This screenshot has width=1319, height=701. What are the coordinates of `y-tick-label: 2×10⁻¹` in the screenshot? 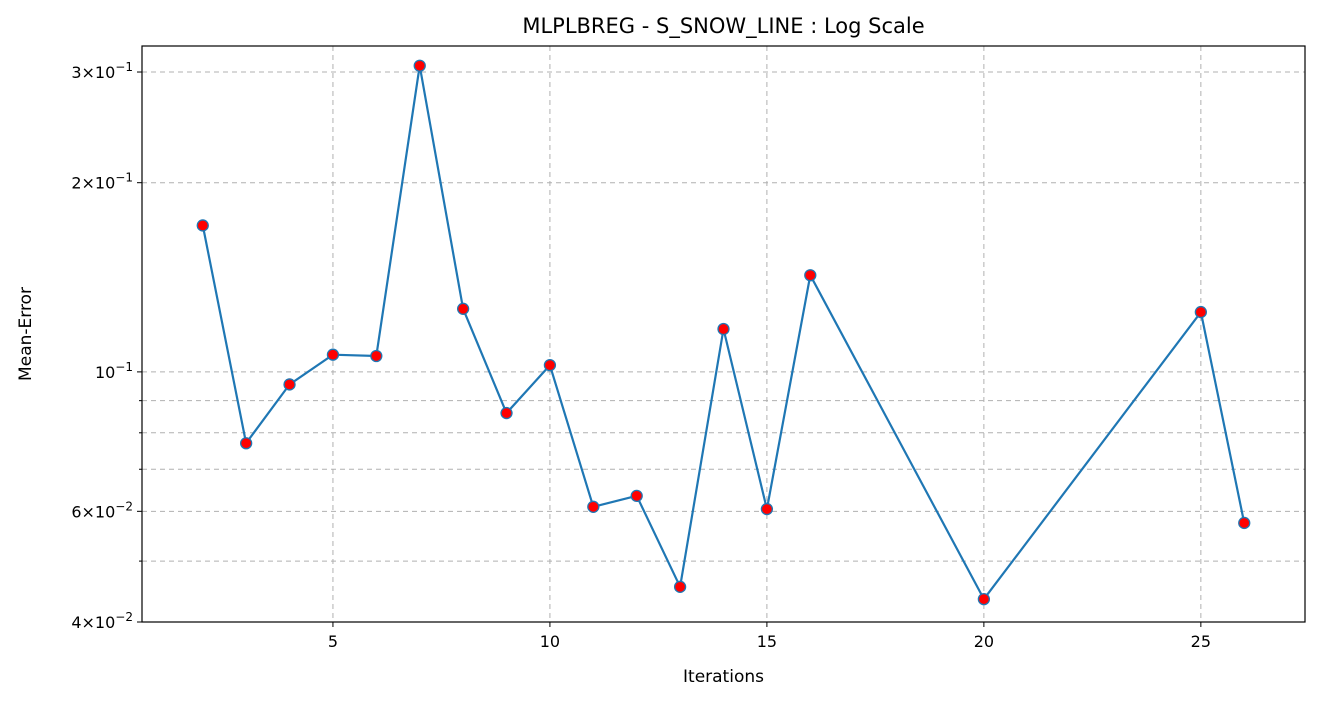 It's located at (102, 182).